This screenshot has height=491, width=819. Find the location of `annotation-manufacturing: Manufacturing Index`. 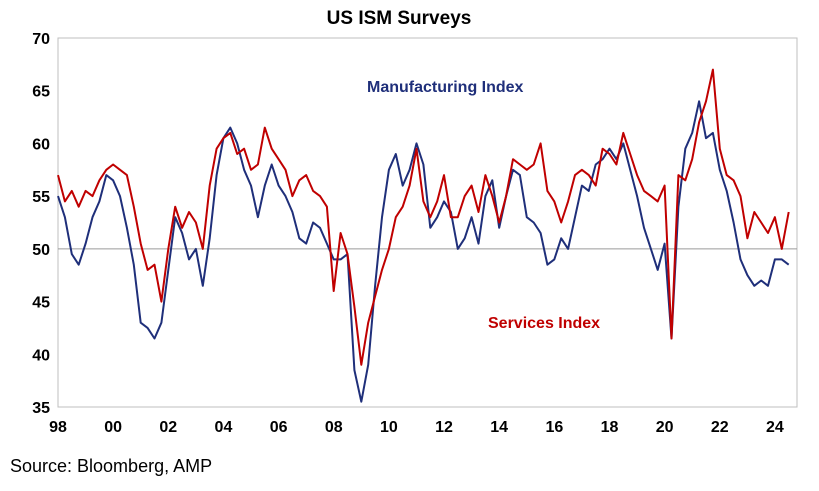

annotation-manufacturing: Manufacturing Index is located at coordinates (445, 87).